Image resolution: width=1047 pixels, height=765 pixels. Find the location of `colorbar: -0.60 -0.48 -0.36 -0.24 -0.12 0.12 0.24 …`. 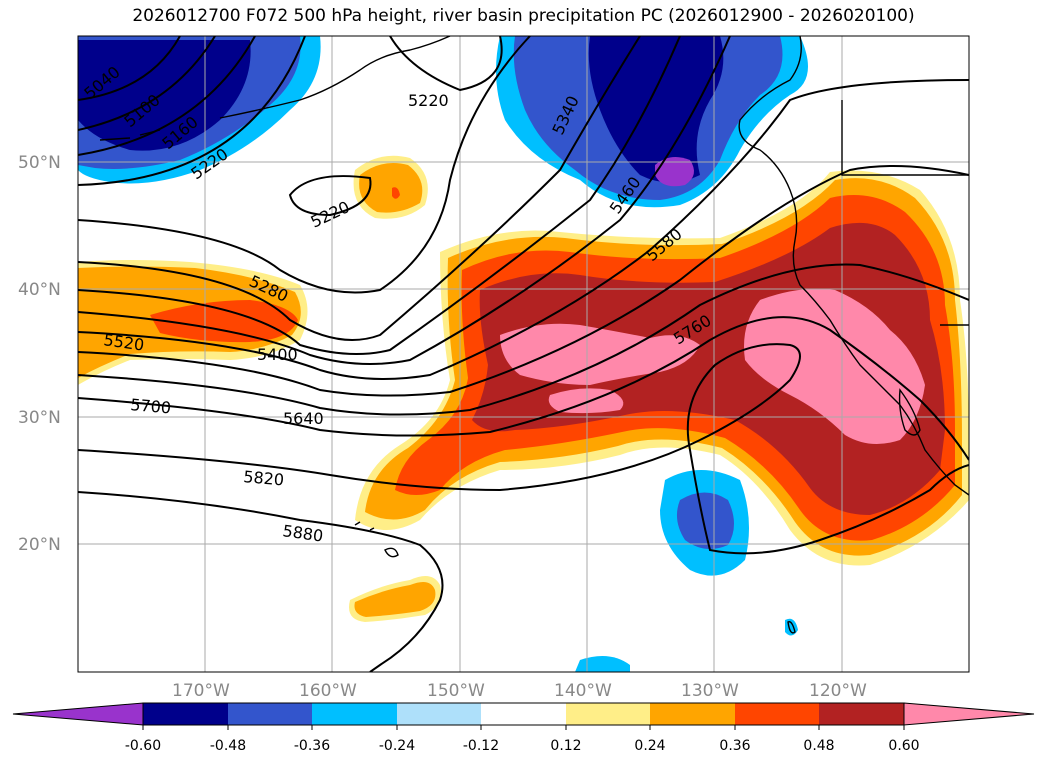

colorbar: -0.60 -0.48 -0.36 -0.24 -0.12 0.12 0.24 … is located at coordinates (523, 728).